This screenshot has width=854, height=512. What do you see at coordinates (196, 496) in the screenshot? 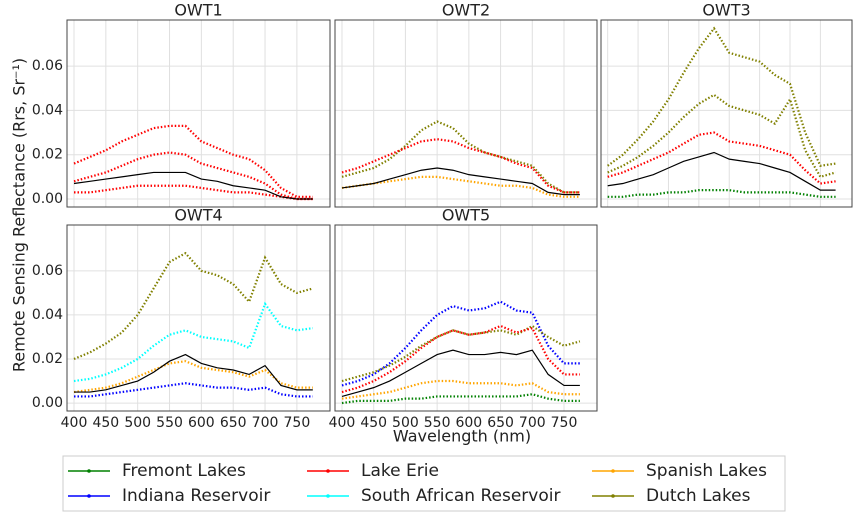
I see `legend-label: Indiana Reservoir` at bounding box center [196, 496].